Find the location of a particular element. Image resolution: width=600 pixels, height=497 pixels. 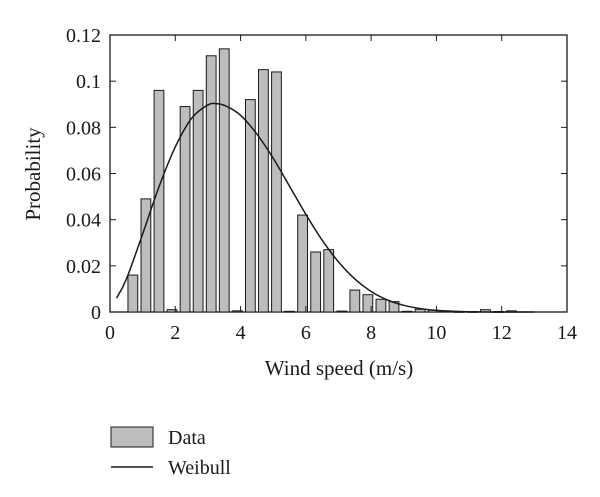

legend-label-weibull: Weibull is located at coordinates (199, 468).